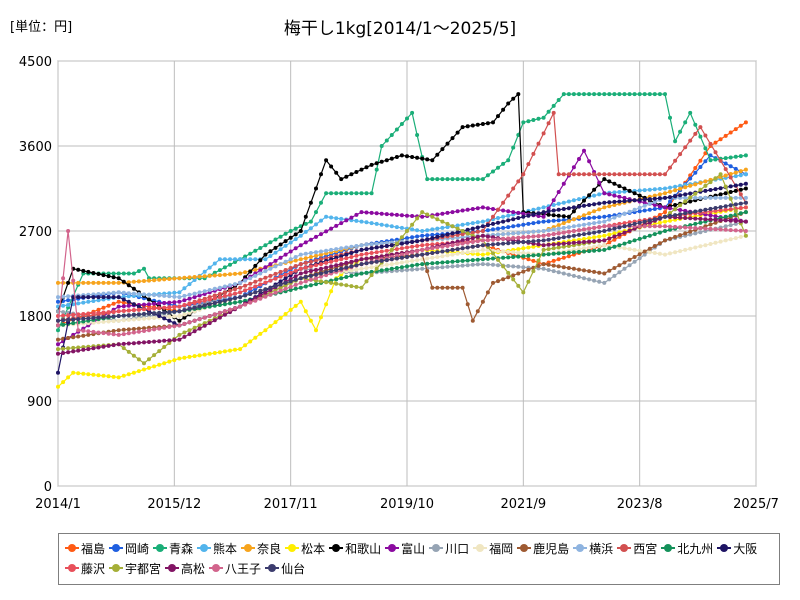 The height and width of the screenshot is (600, 800). Describe the element at coordinates (756, 504) in the screenshot. I see `x-tick-label: 2025/7` at that location.